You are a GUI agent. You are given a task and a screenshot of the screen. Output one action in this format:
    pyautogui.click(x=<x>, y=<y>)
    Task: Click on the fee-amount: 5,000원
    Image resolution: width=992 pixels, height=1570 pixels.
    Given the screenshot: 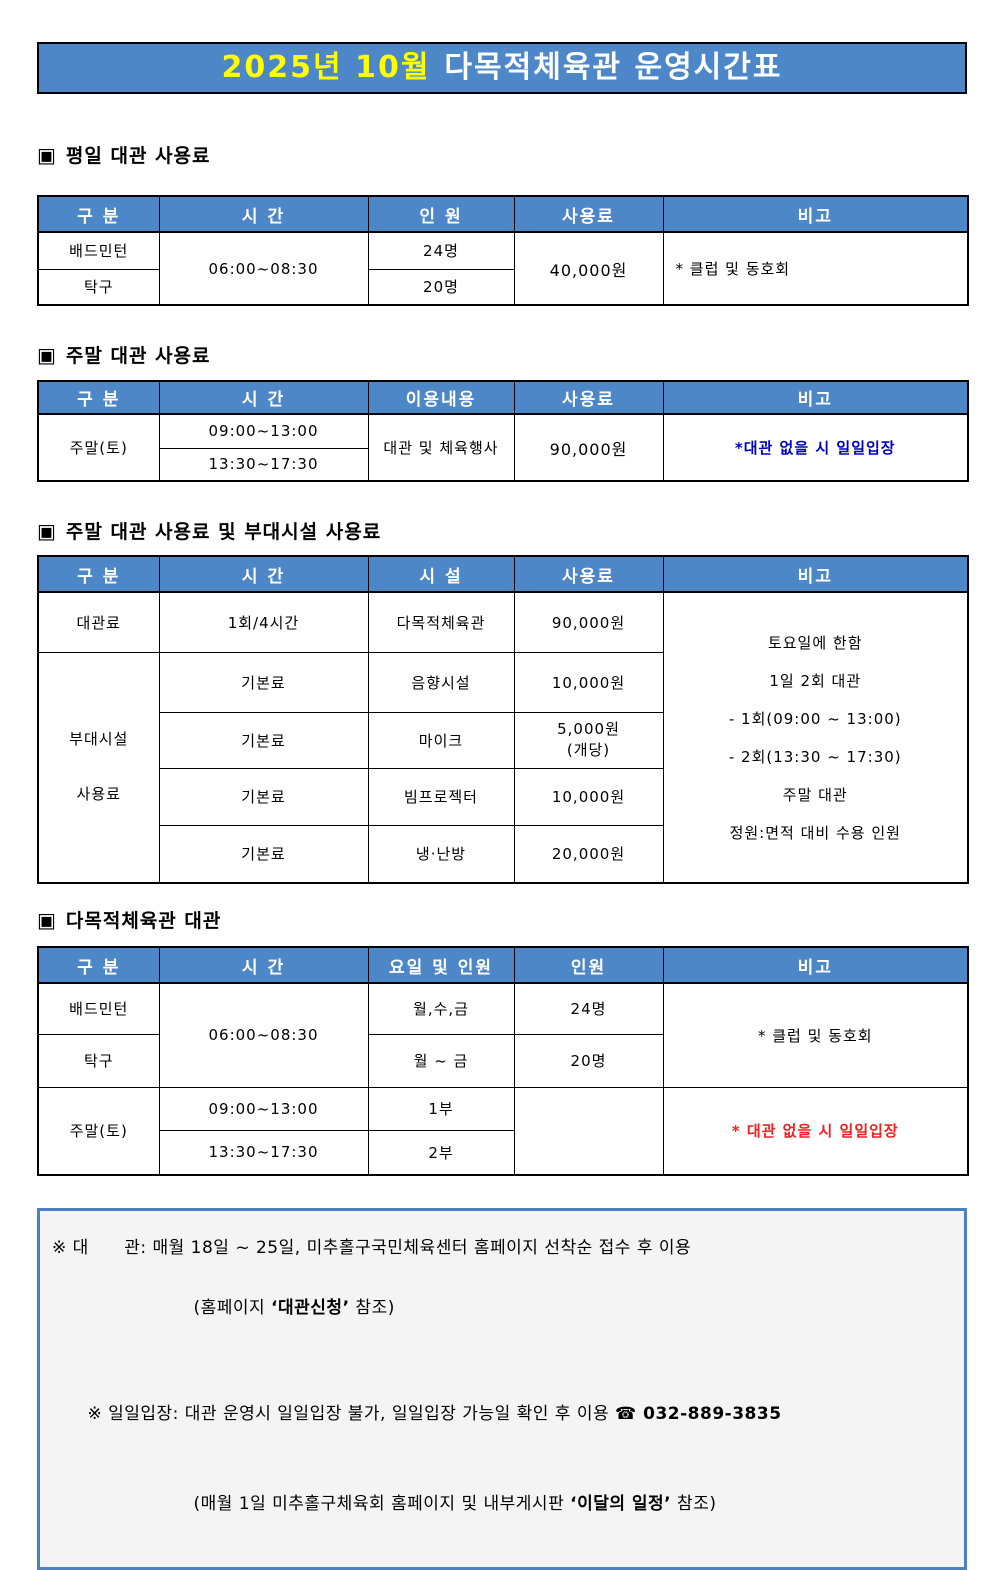 What is the action you would take?
    pyautogui.click(x=588, y=729)
    